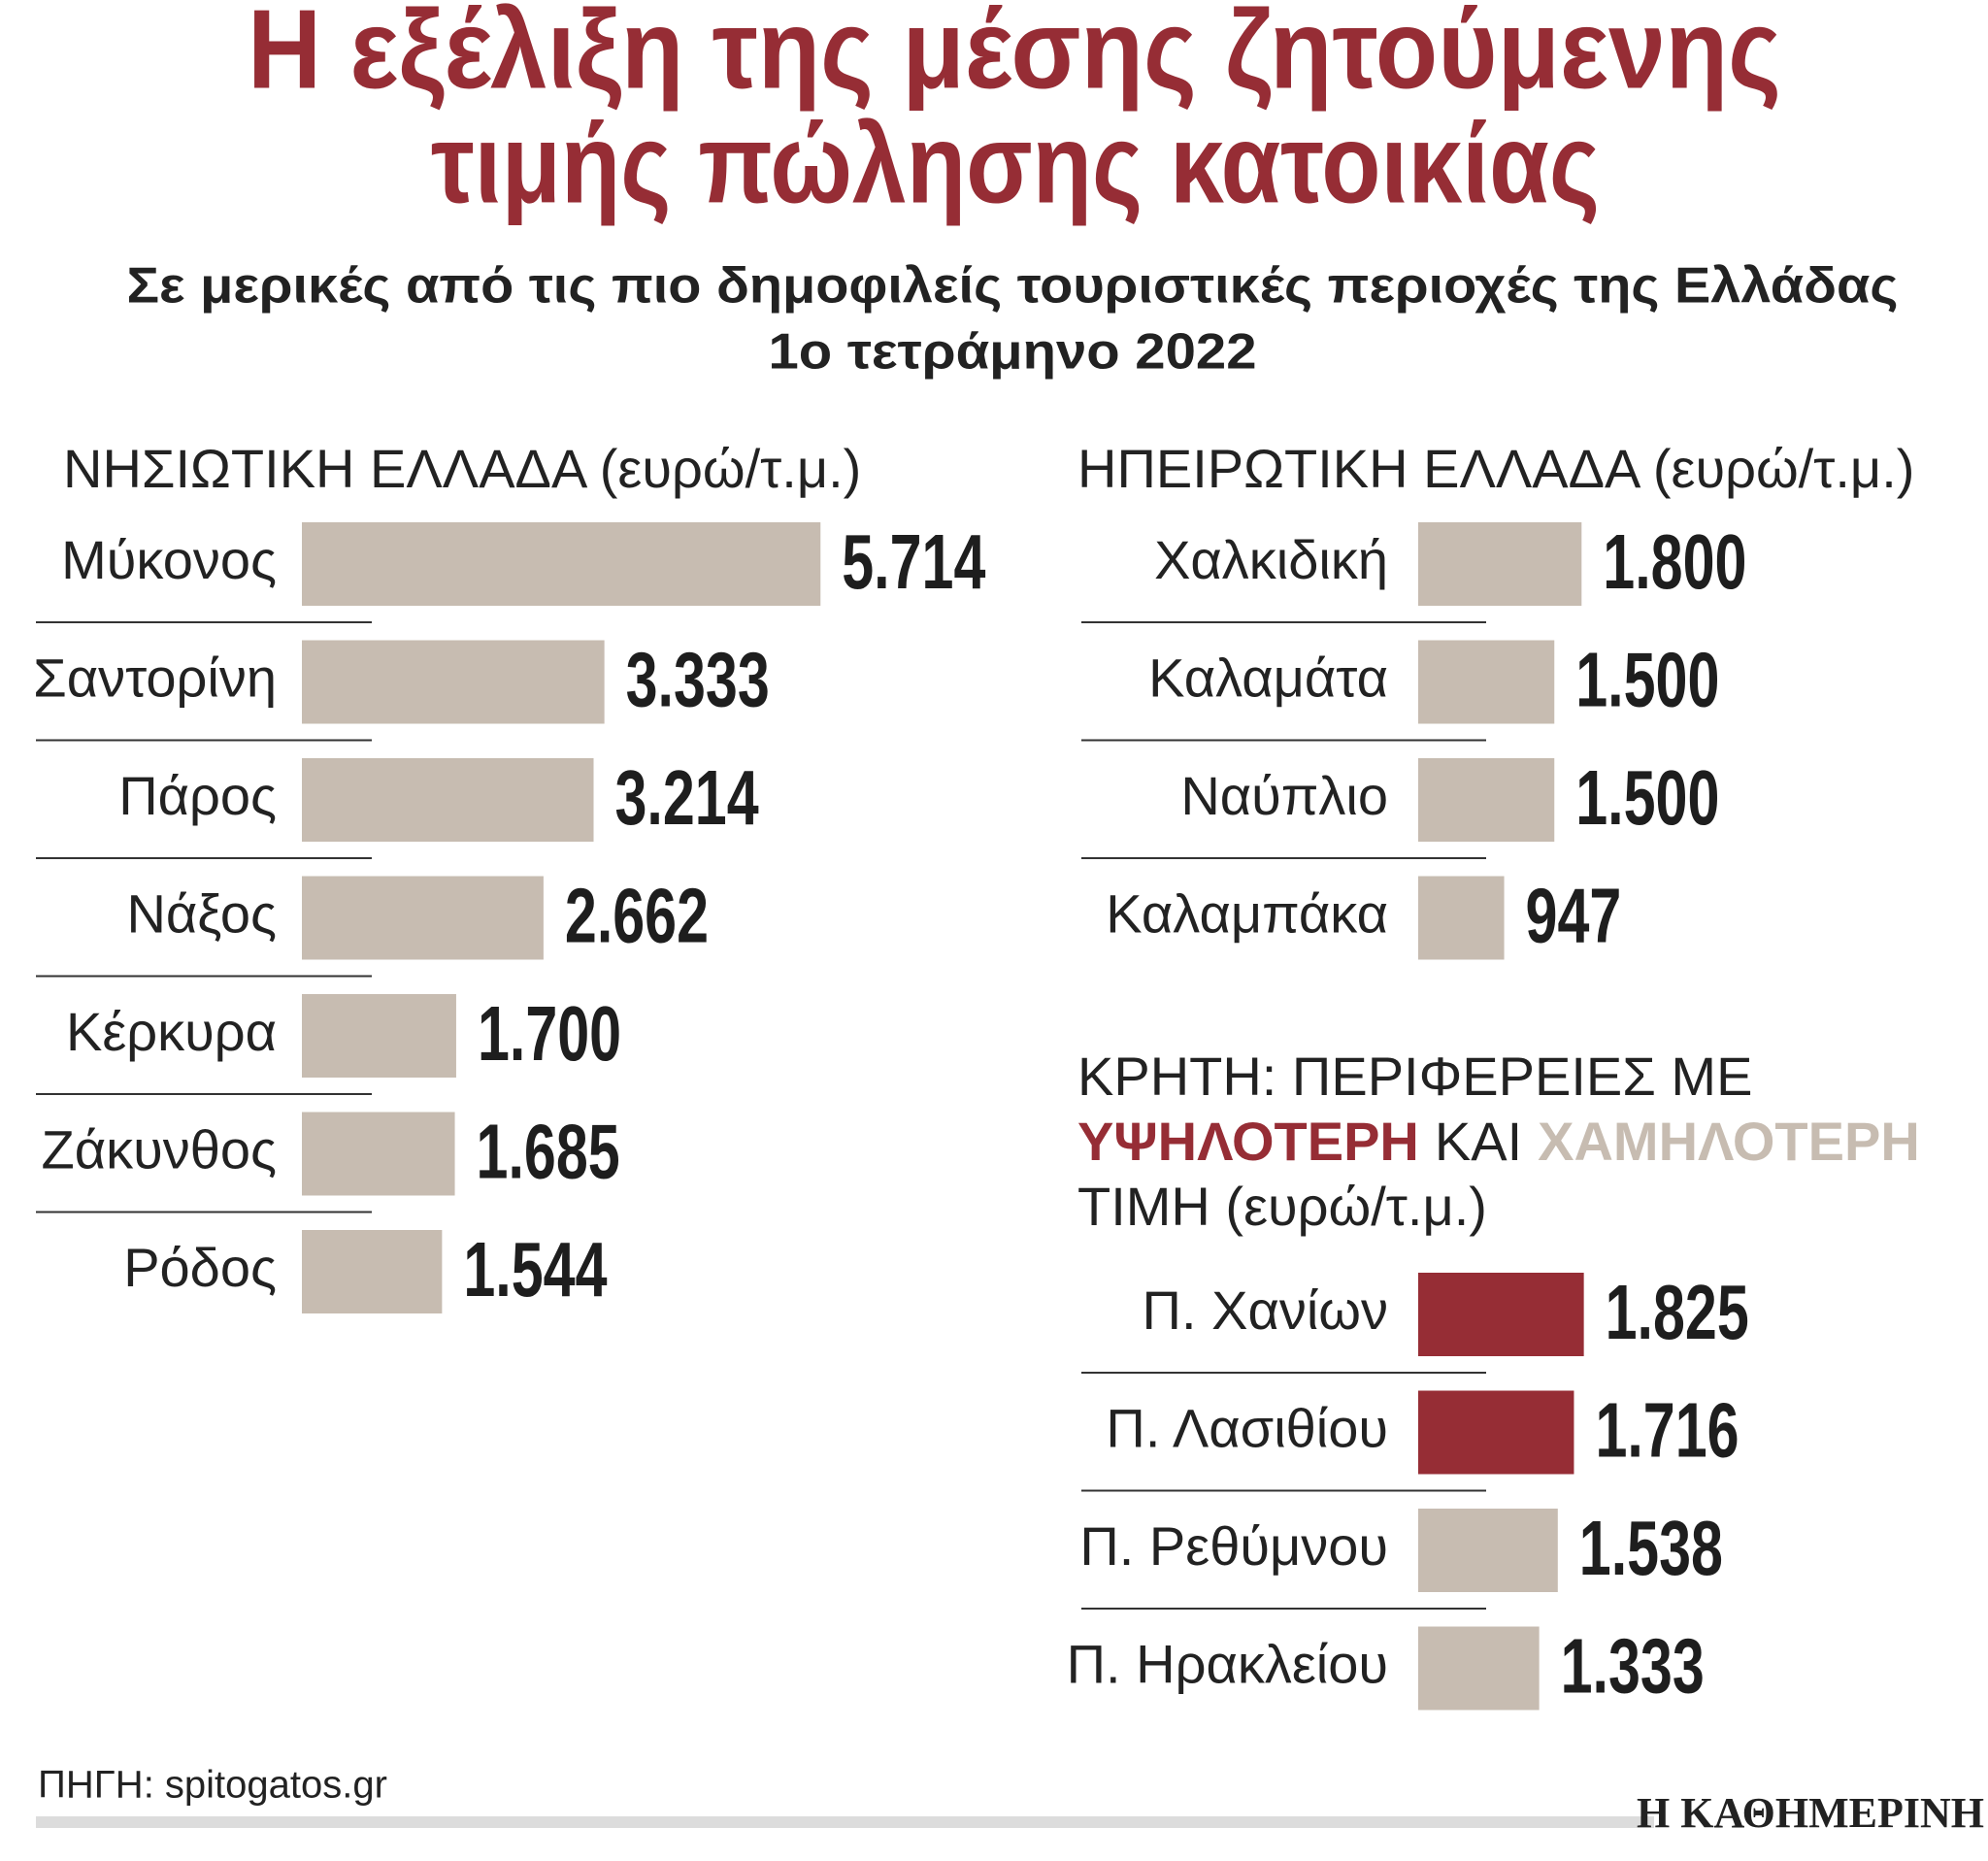 This screenshot has height=1861, width=1988. Describe the element at coordinates (1247, 913) in the screenshot. I see `category-label: Καλαμπάκα` at that location.